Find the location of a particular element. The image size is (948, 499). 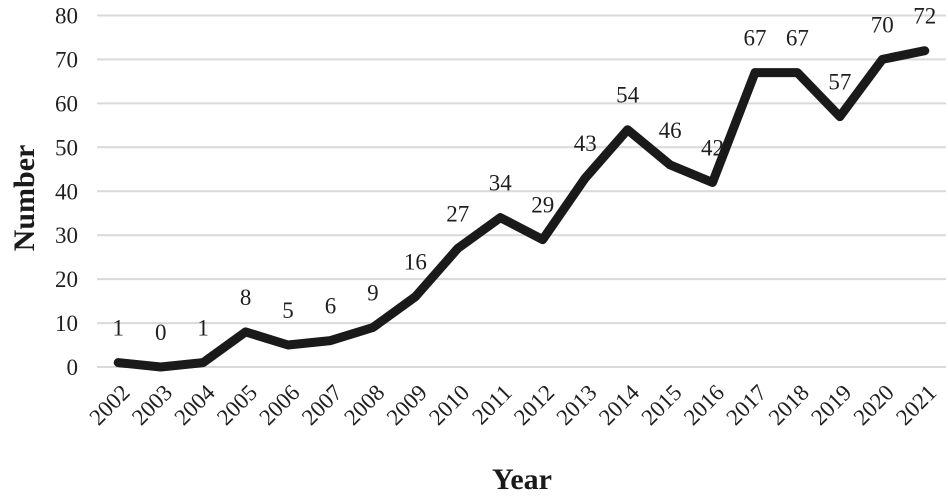

data-label: 70 is located at coordinates (882, 24).